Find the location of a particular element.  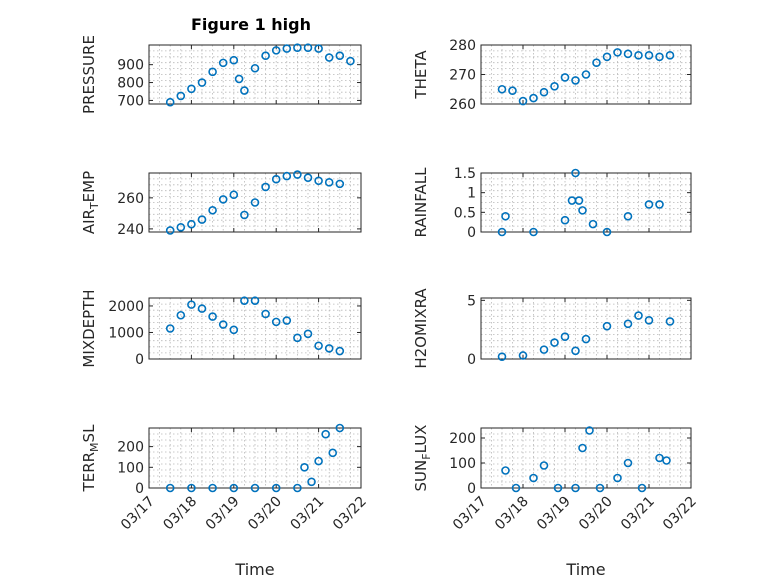

x-tick-label: 03/20 is located at coordinates (265, 514).